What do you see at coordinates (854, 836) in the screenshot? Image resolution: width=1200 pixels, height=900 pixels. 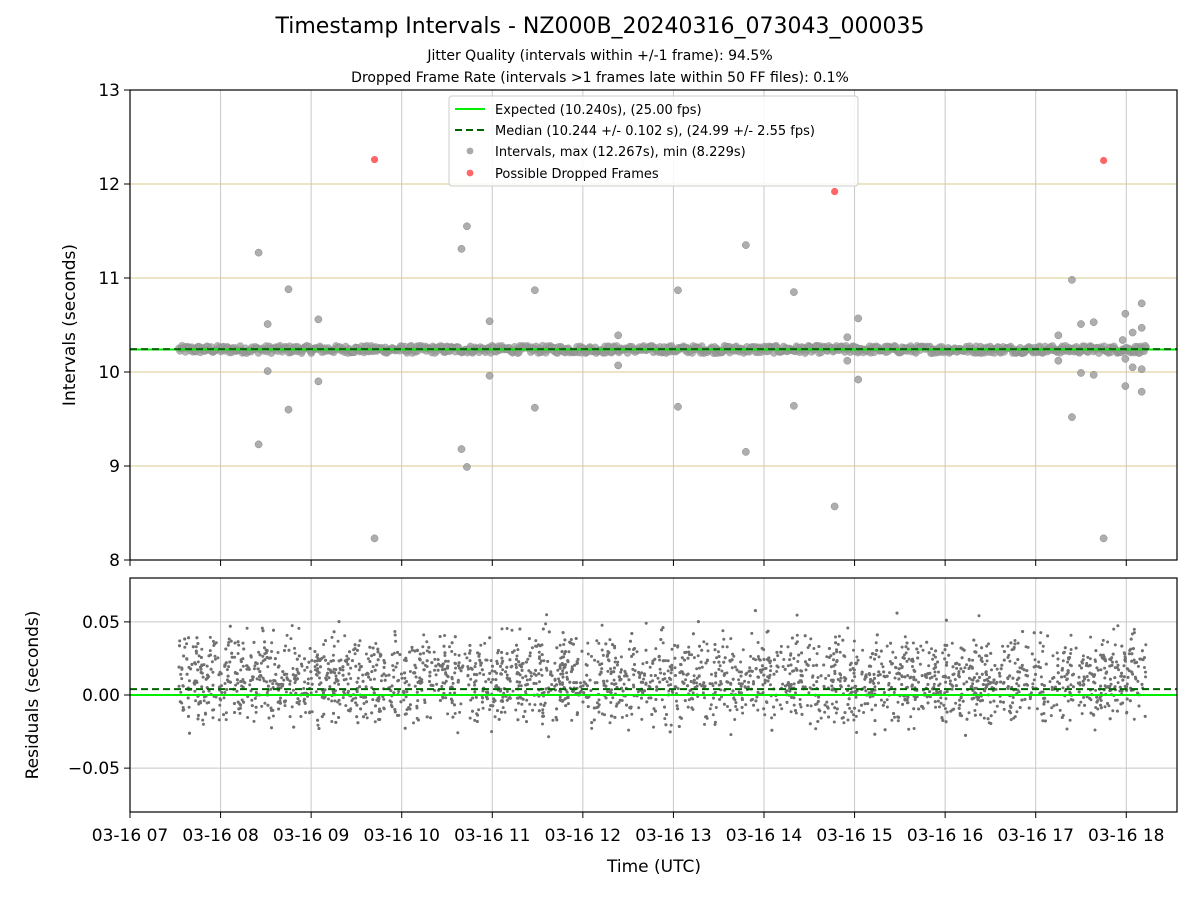 I see `time-x-tick-label: 03-16 15` at bounding box center [854, 836].